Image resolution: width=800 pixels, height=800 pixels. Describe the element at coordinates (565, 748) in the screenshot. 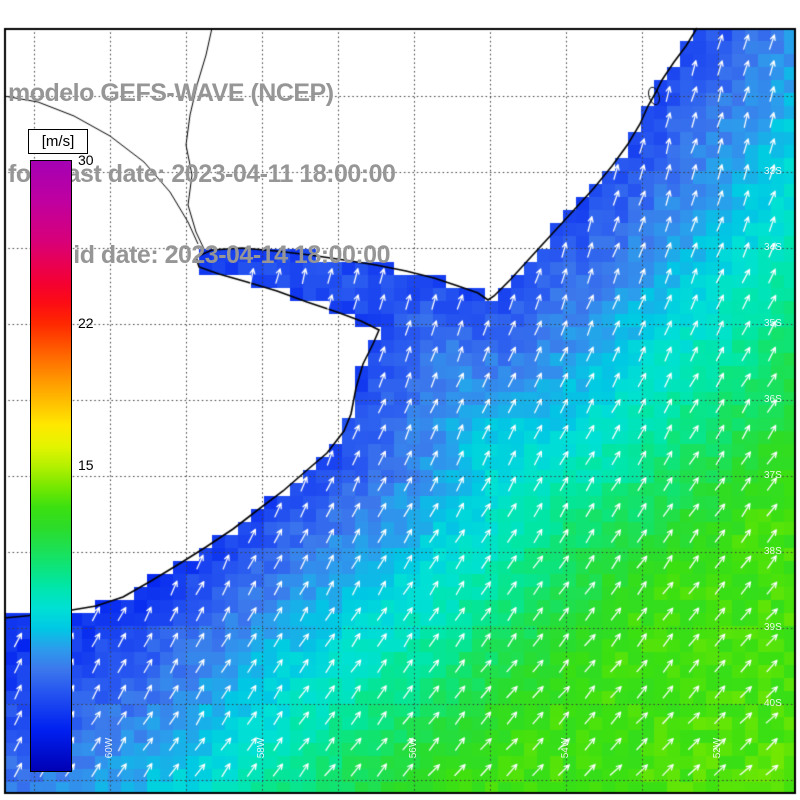

I see `lon-label: 54W` at that location.